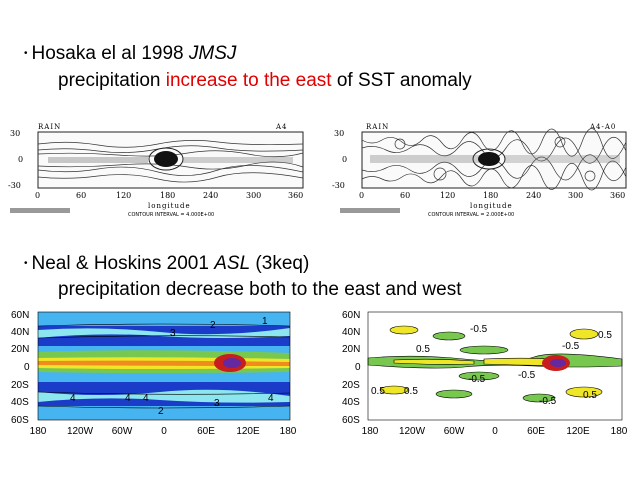  I want to click on contour-lines, so click(170, 161).